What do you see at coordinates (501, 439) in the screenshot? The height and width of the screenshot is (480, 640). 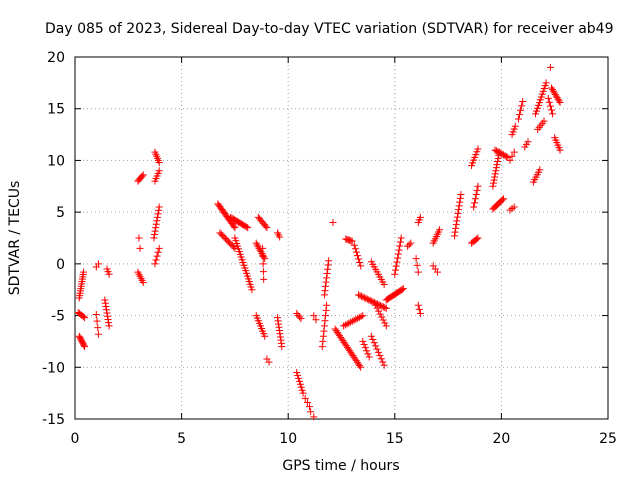 I see `x-tick-label: 20` at bounding box center [501, 439].